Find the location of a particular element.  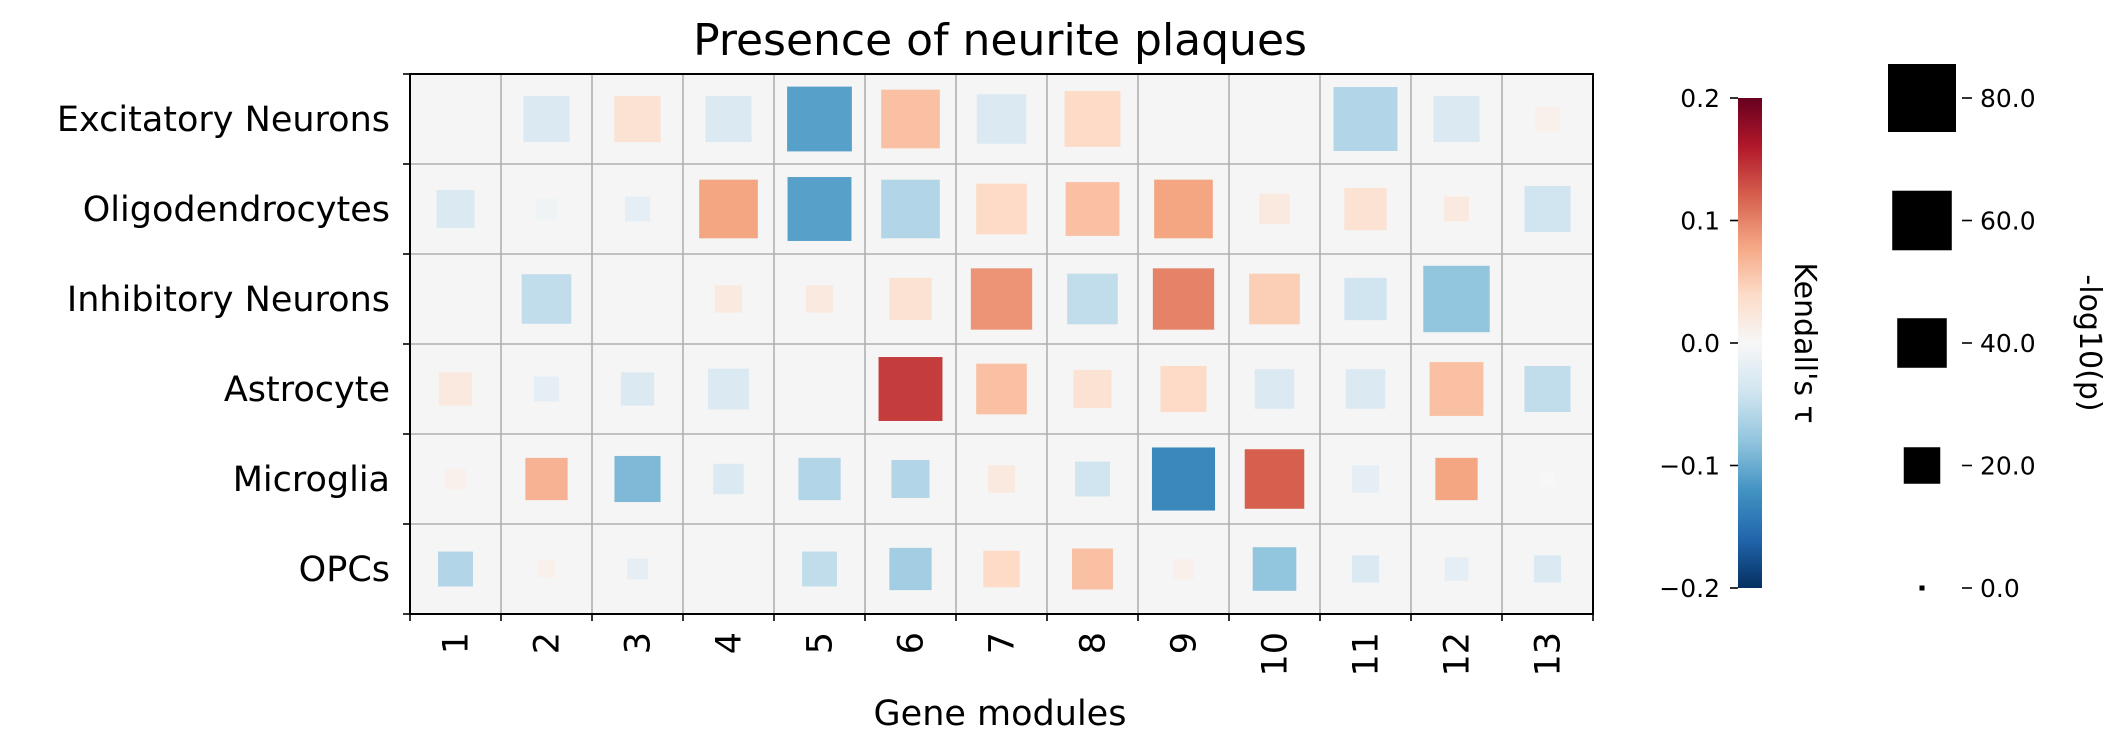

x-tick-label: 3 is located at coordinates (639, 643).